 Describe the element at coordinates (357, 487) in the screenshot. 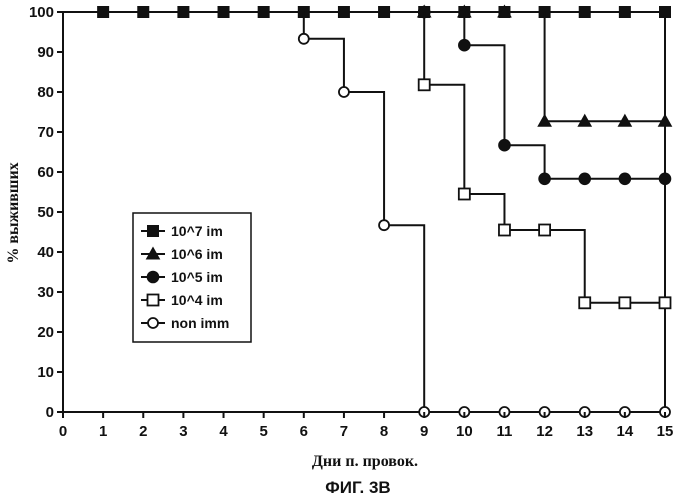

I see `figure-caption: ФИГ. 3В` at that location.